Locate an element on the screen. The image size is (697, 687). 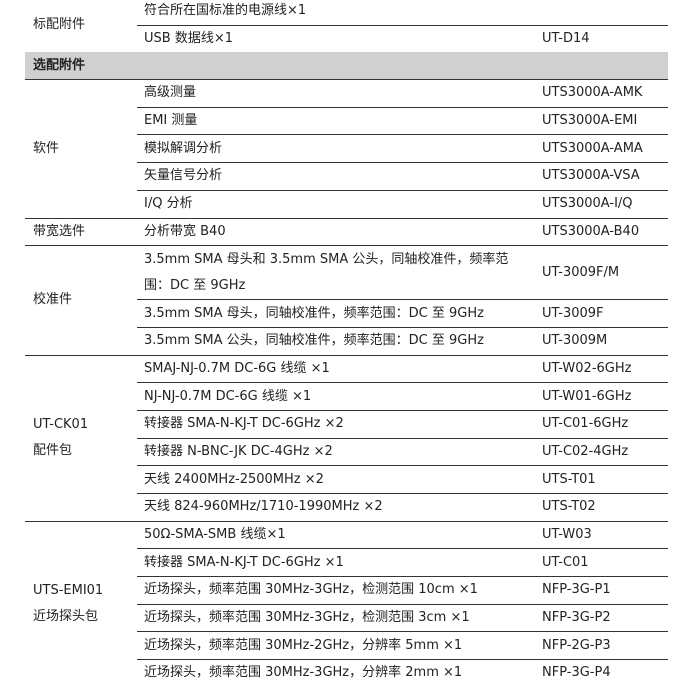
item-model: UT-W01-6GHz is located at coordinates (602, 396).